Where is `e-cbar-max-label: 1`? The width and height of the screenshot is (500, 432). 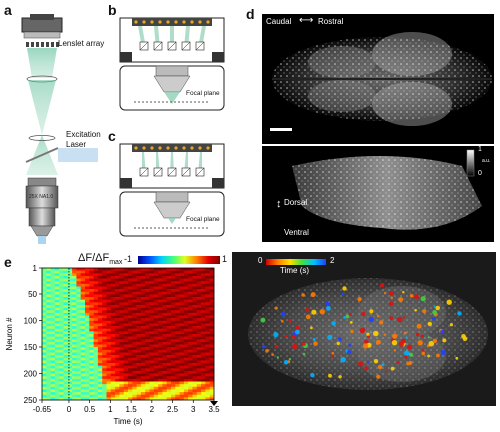 e-cbar-max-label: 1 is located at coordinates (225, 259).